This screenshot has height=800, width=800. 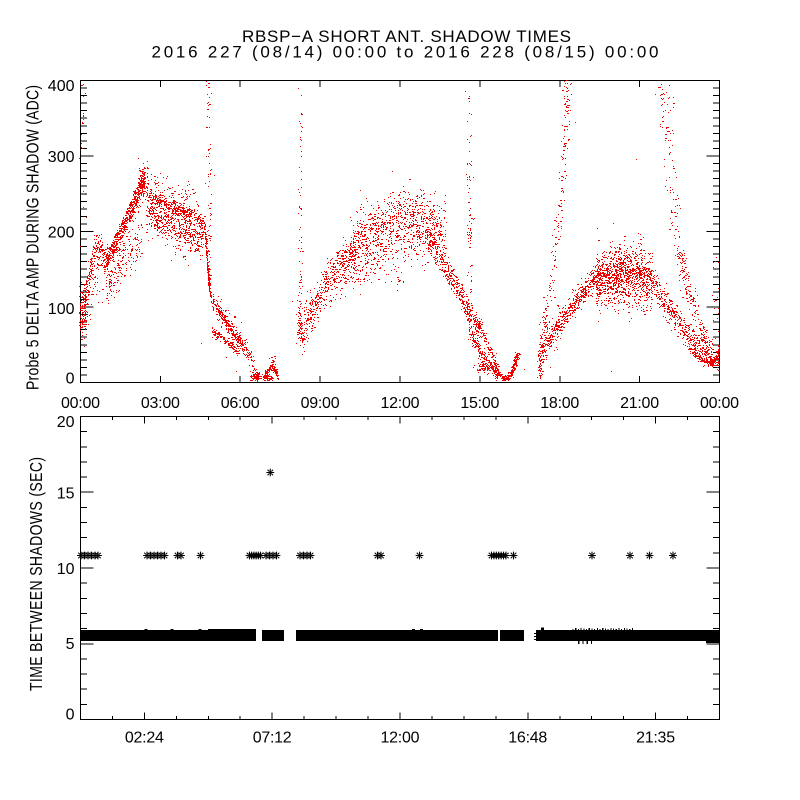 What do you see at coordinates (406, 36) in the screenshot?
I see `svg-text: RBSP−A SHORT ANT. SHADOW TIMES` at bounding box center [406, 36].